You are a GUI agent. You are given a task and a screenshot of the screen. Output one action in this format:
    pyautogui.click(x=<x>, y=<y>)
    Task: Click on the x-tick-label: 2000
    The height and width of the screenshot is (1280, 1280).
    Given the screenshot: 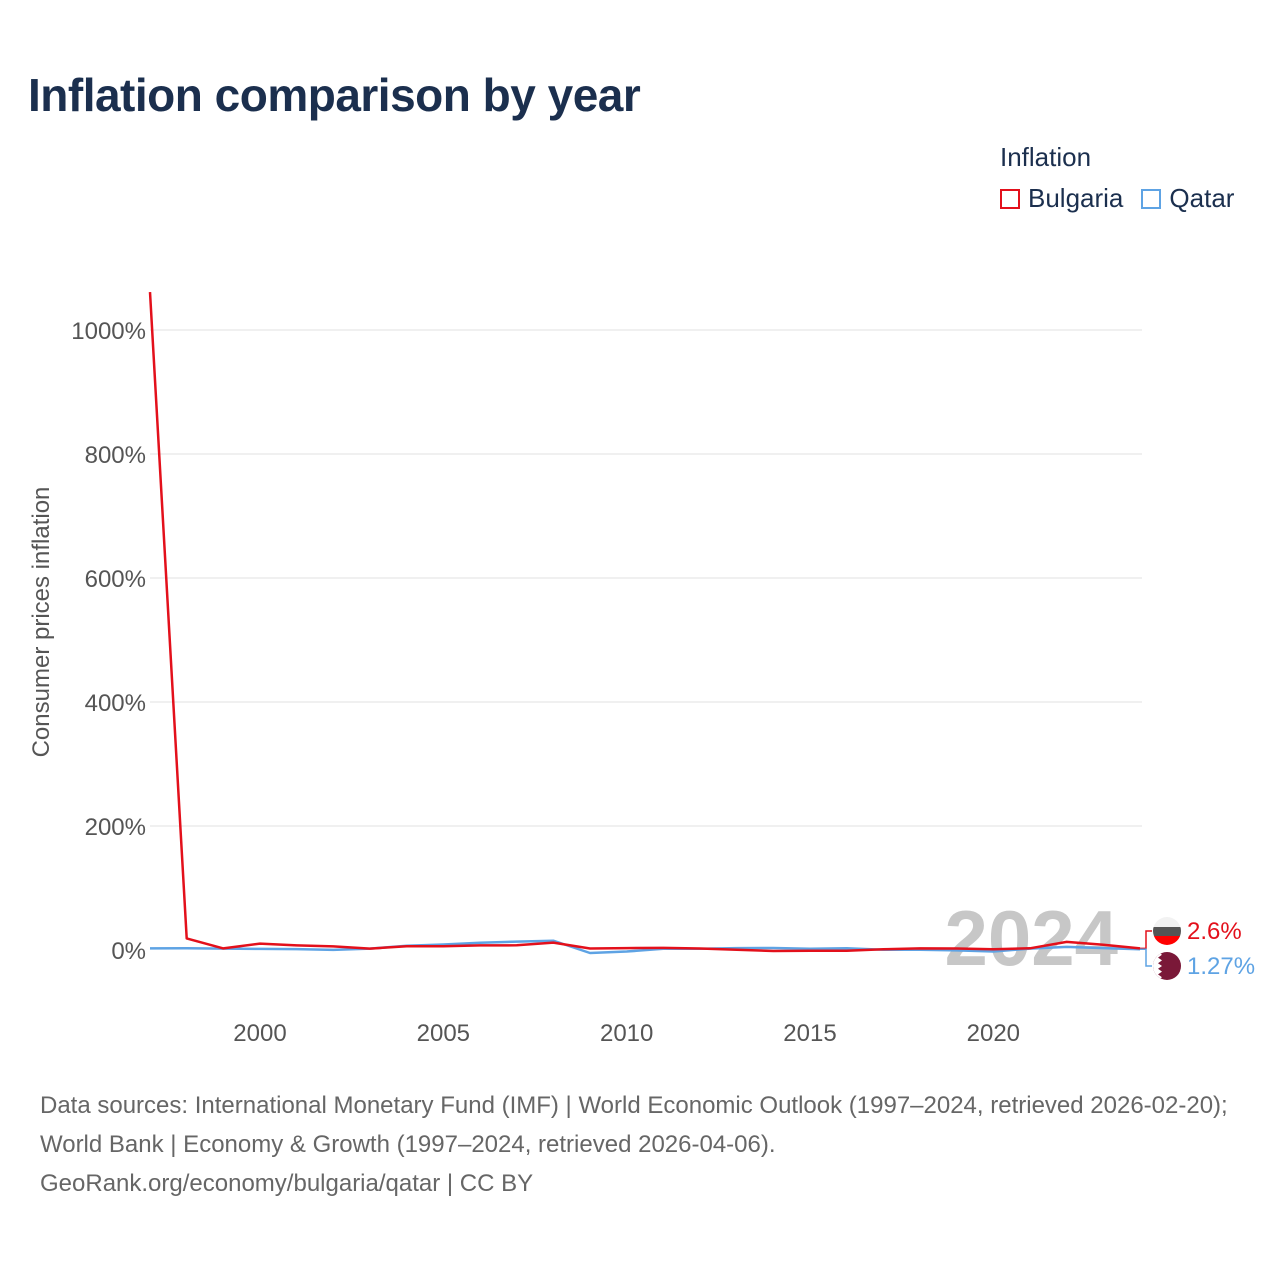 What is the action you would take?
    pyautogui.click(x=259, y=1033)
    